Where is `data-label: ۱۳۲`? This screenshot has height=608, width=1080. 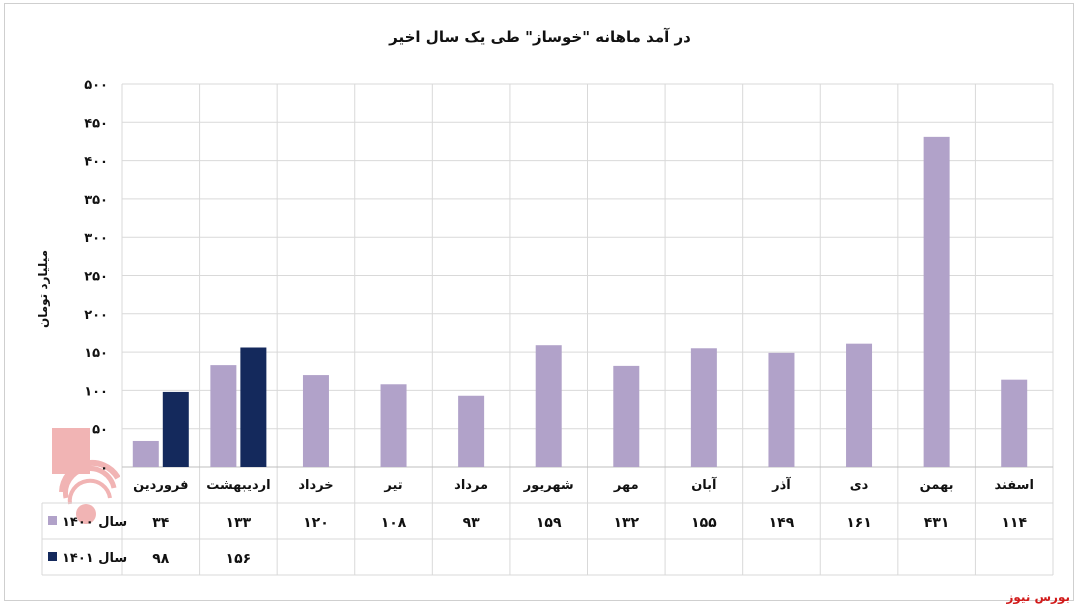
data-label: ۱۳۲ is located at coordinates (626, 523).